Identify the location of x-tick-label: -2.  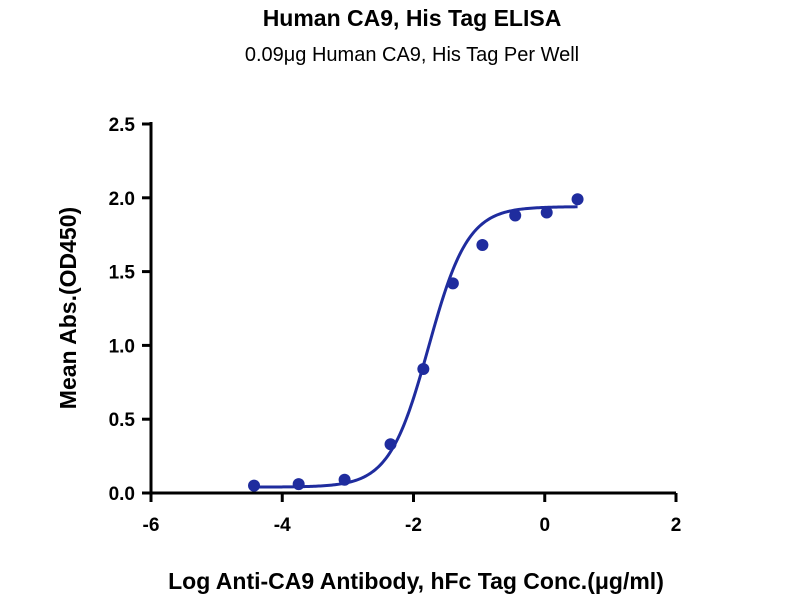
(413, 525).